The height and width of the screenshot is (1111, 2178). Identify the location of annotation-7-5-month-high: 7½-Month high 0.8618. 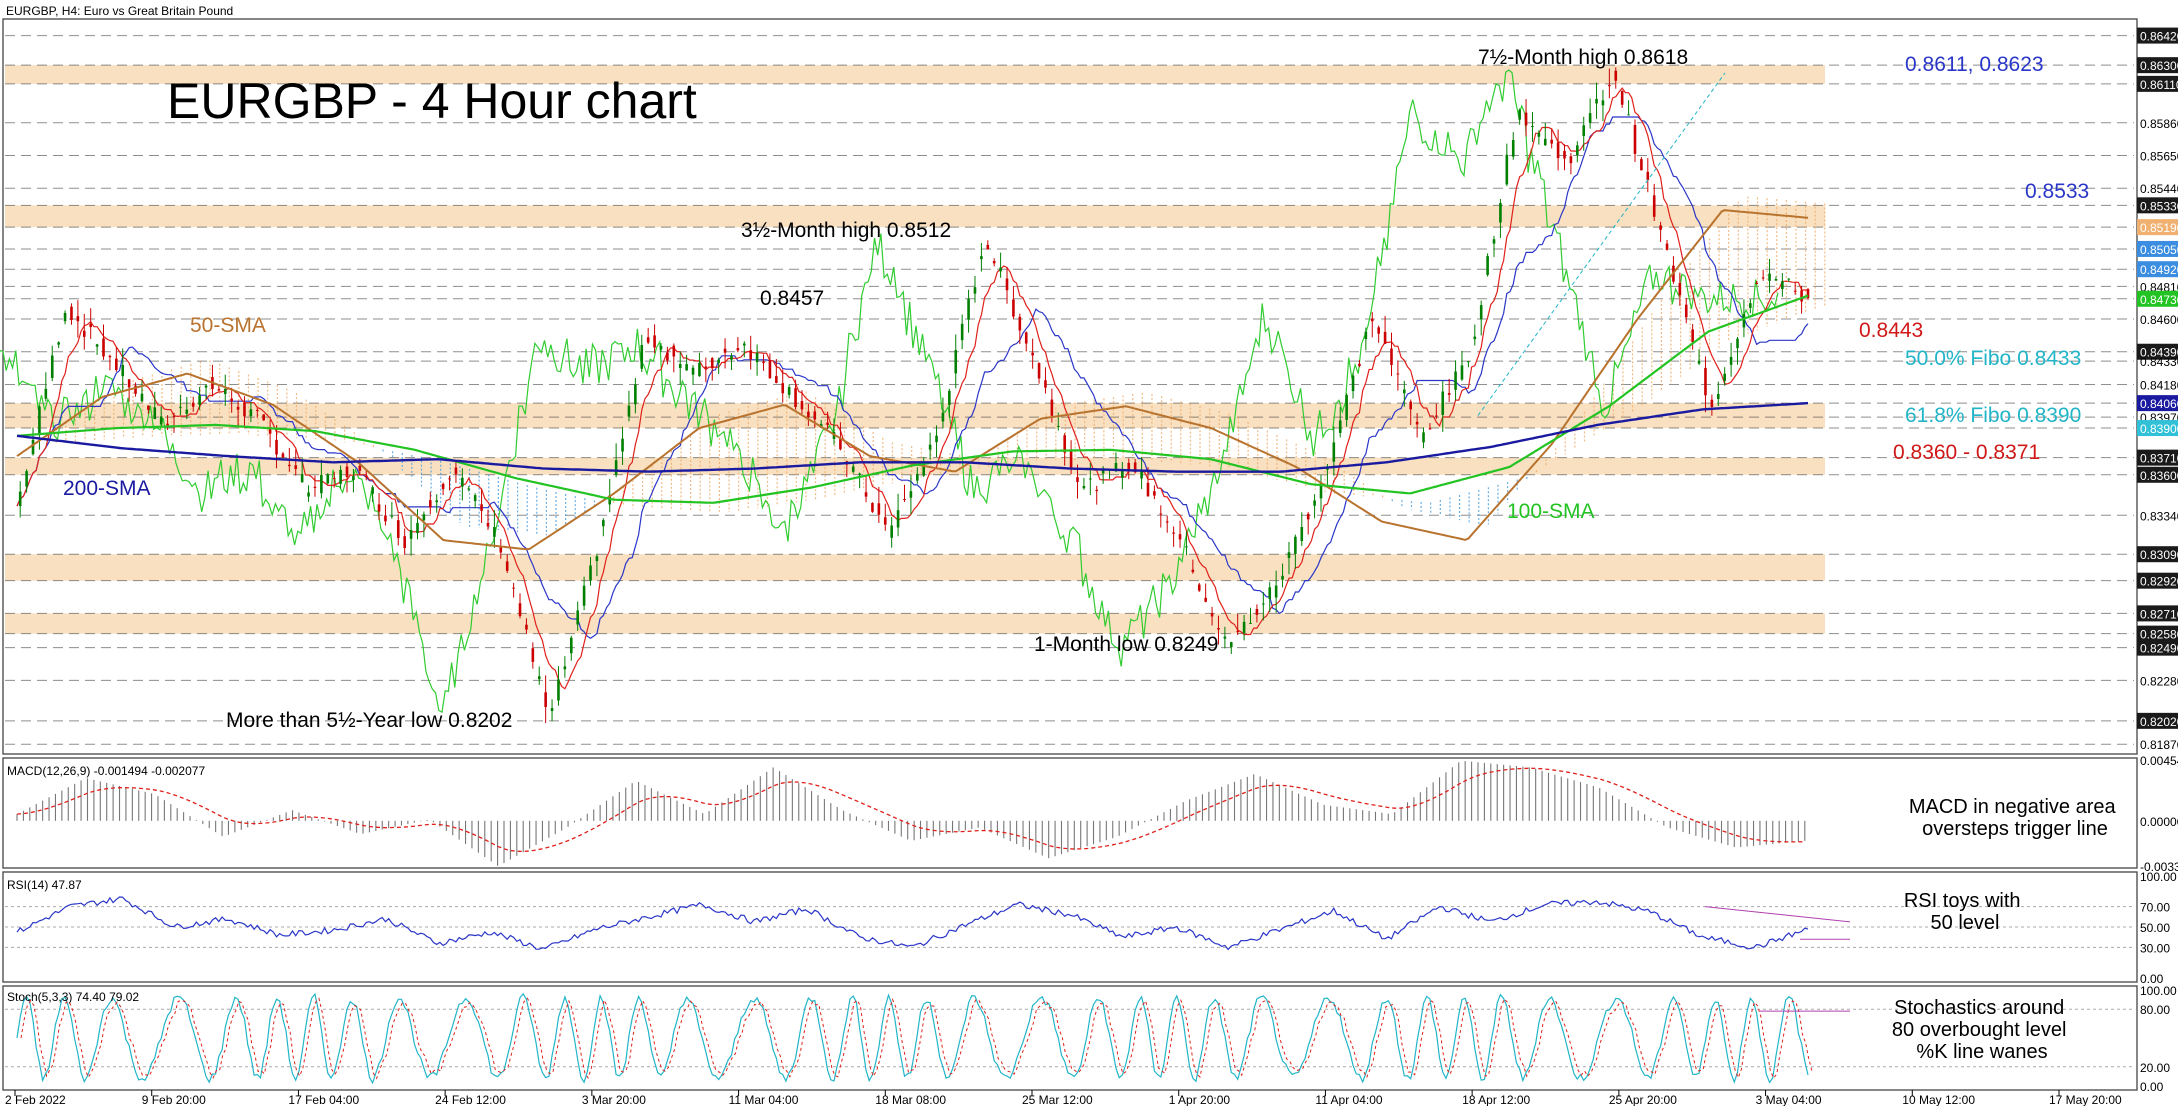
(1583, 57).